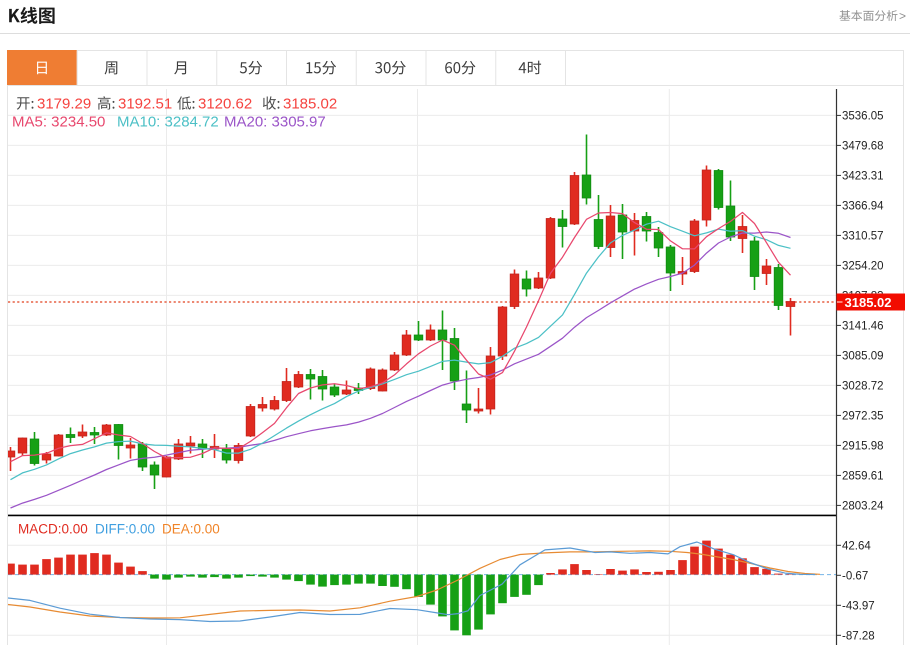  Describe the element at coordinates (863, 446) in the screenshot. I see `svg-text: 2915.98` at that location.